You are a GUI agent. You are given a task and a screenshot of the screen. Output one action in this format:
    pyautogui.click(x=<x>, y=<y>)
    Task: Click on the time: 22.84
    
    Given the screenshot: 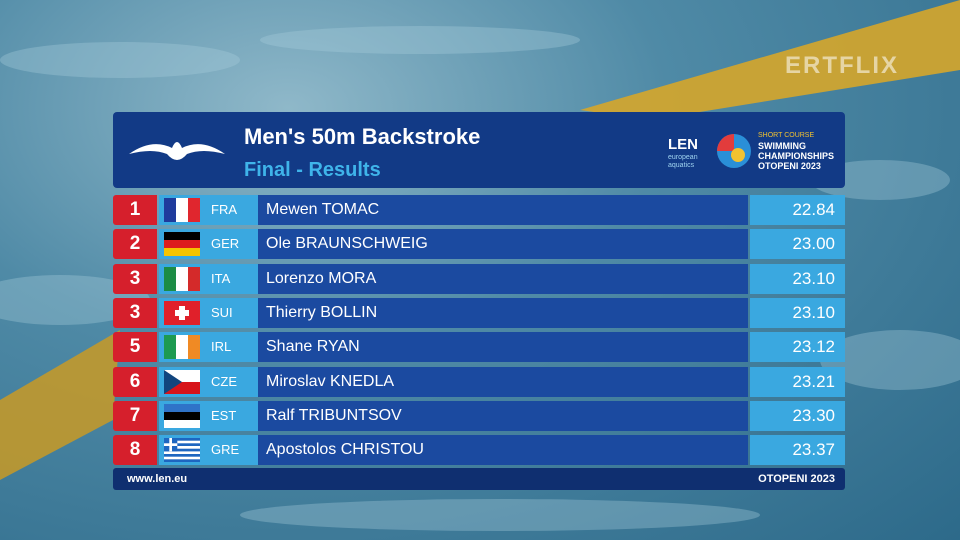 What is the action you would take?
    pyautogui.click(x=797, y=210)
    